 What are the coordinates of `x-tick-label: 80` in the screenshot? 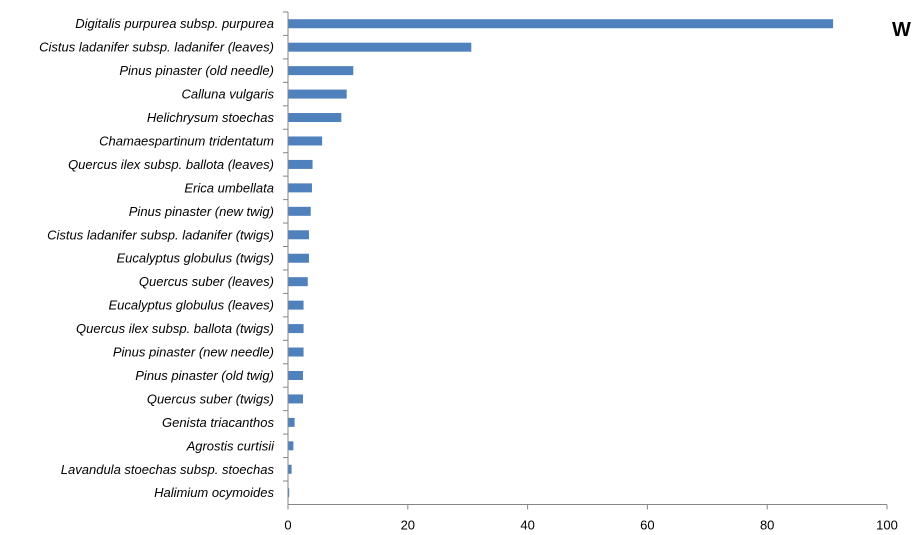 It's located at (767, 524).